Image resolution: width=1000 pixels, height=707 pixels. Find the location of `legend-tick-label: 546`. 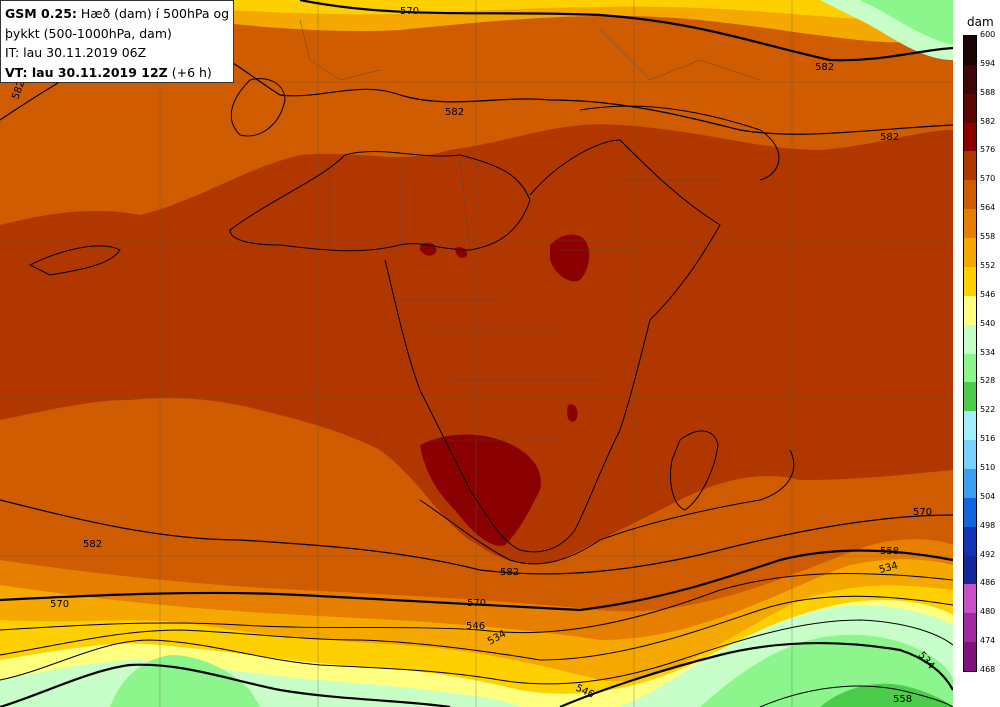

legend-tick-label: 546 is located at coordinates (988, 294).